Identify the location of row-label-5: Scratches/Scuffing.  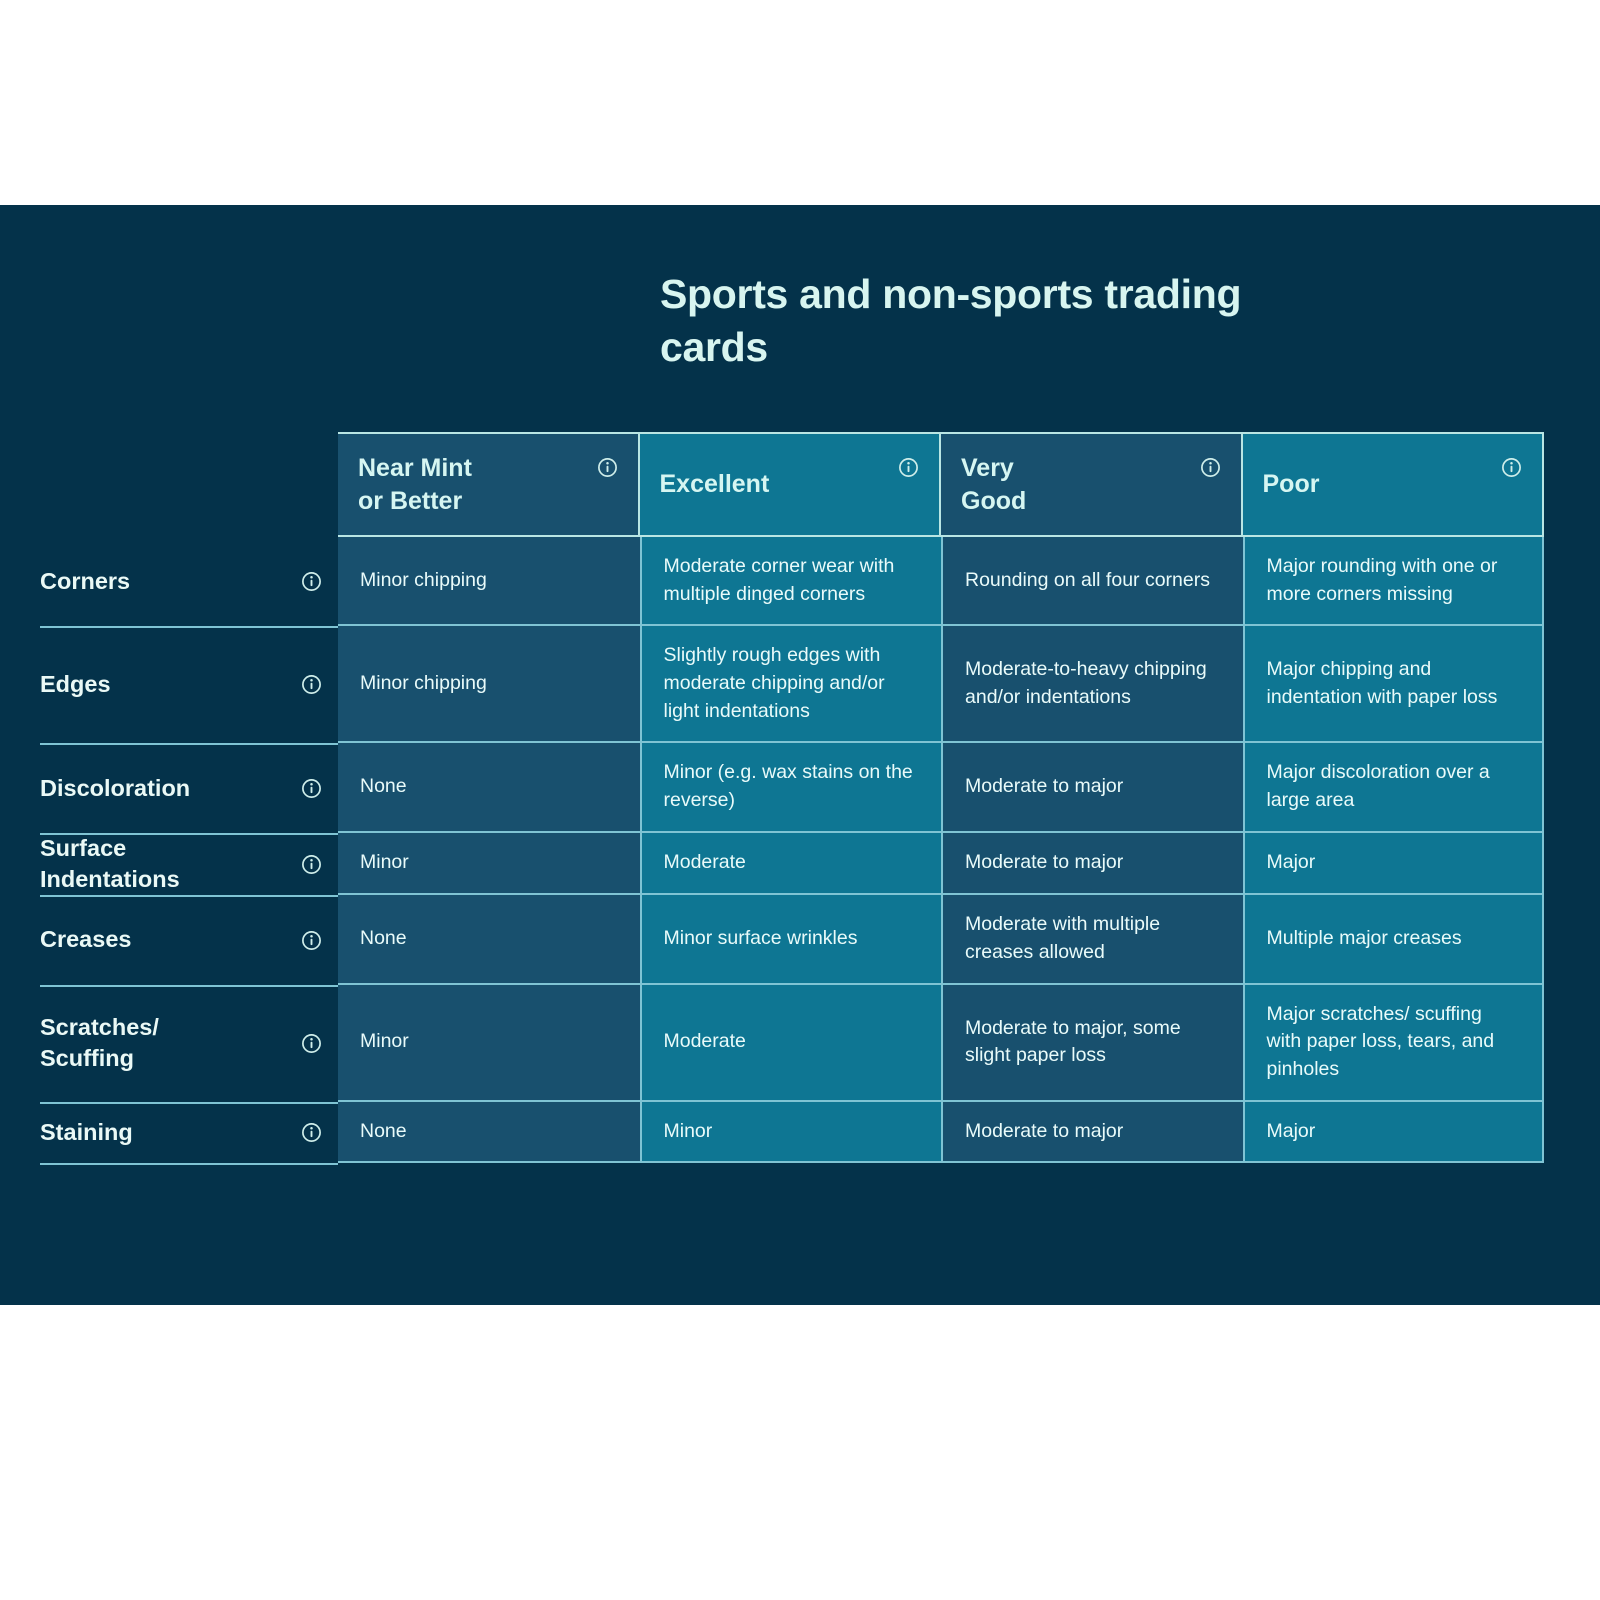
(187, 1044).